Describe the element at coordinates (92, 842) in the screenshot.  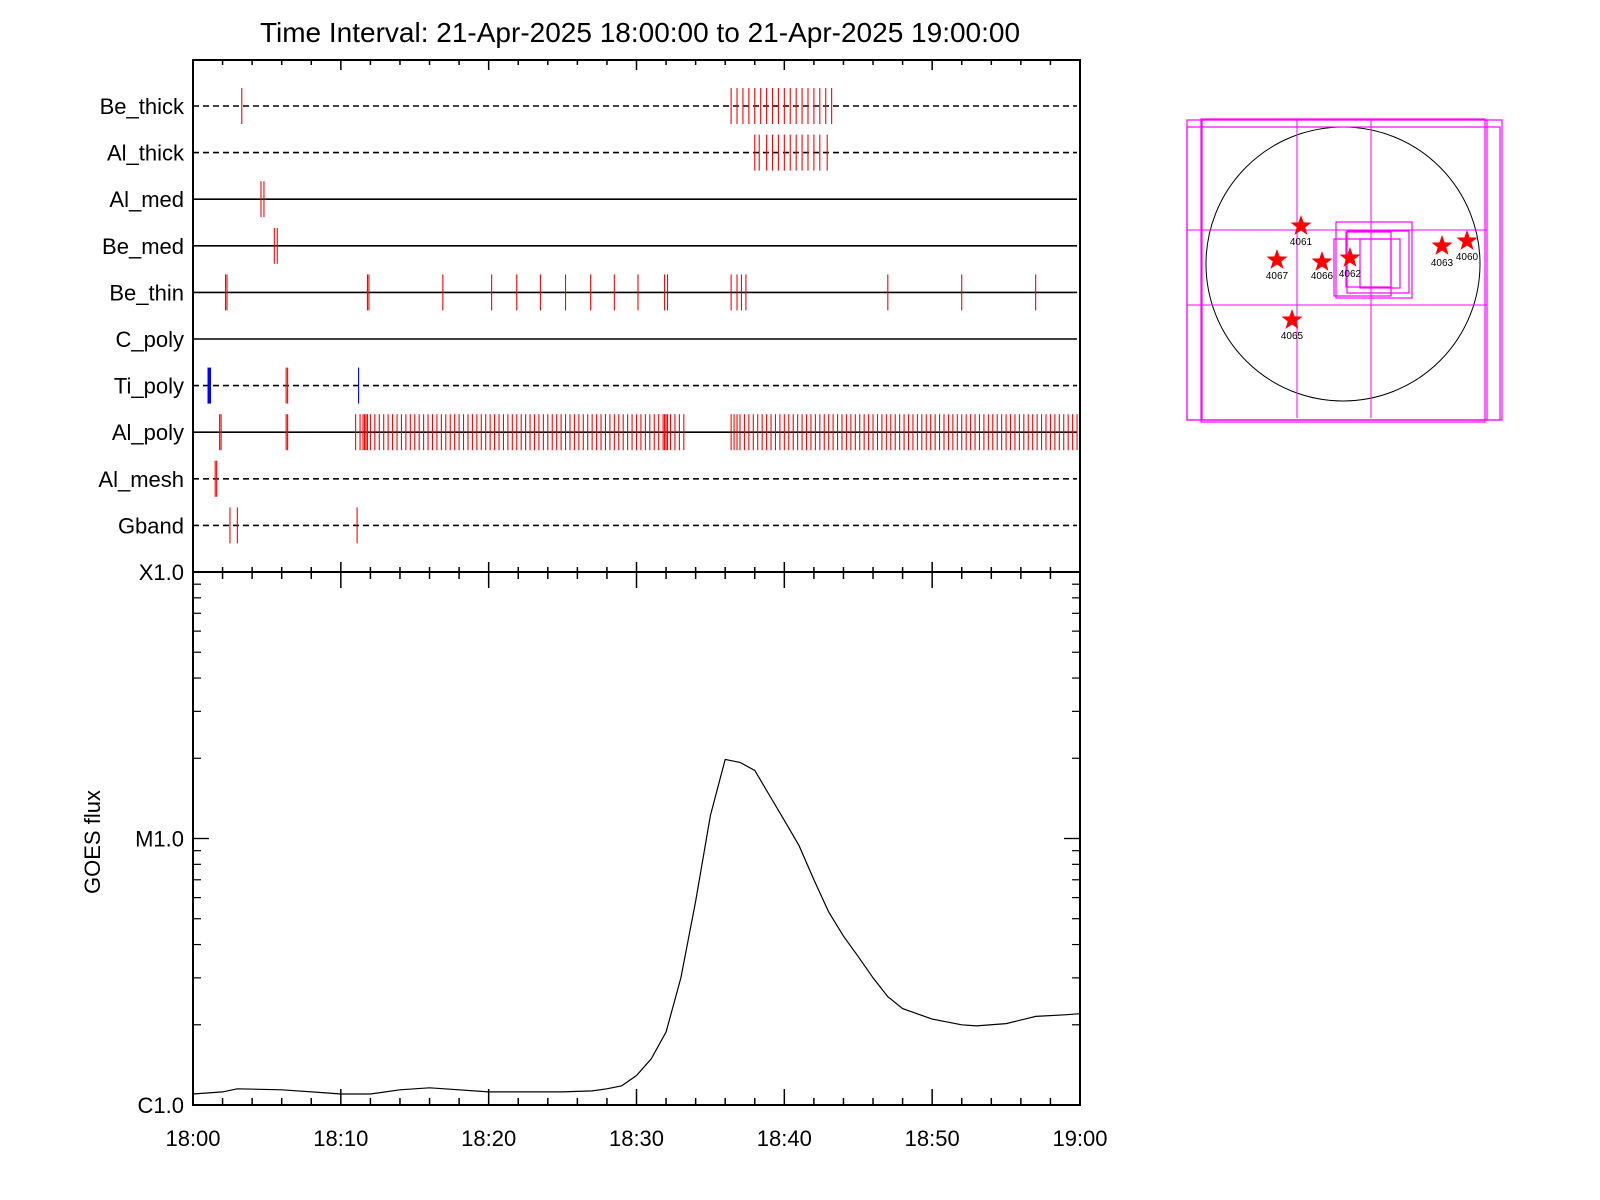
I see `goes-y-axis-label: GOES flux` at that location.